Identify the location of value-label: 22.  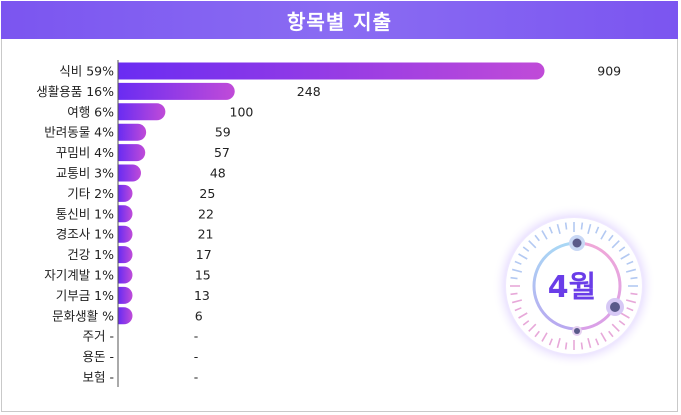
(206, 213).